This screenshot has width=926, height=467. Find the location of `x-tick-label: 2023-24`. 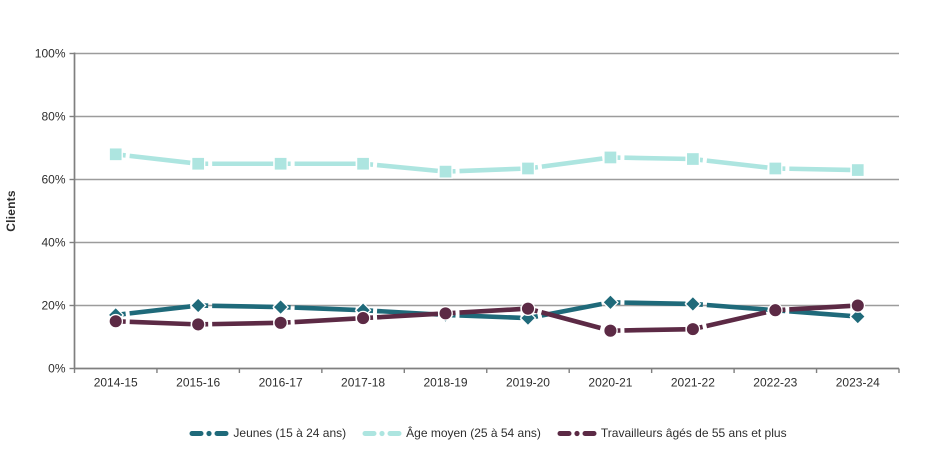

x-tick-label: 2023-24 is located at coordinates (858, 383).